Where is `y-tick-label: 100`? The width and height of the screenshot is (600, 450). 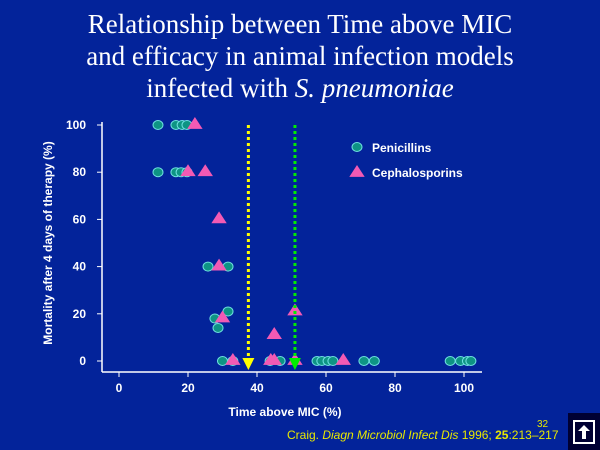
y-tick-label: 100 is located at coordinates (76, 125).